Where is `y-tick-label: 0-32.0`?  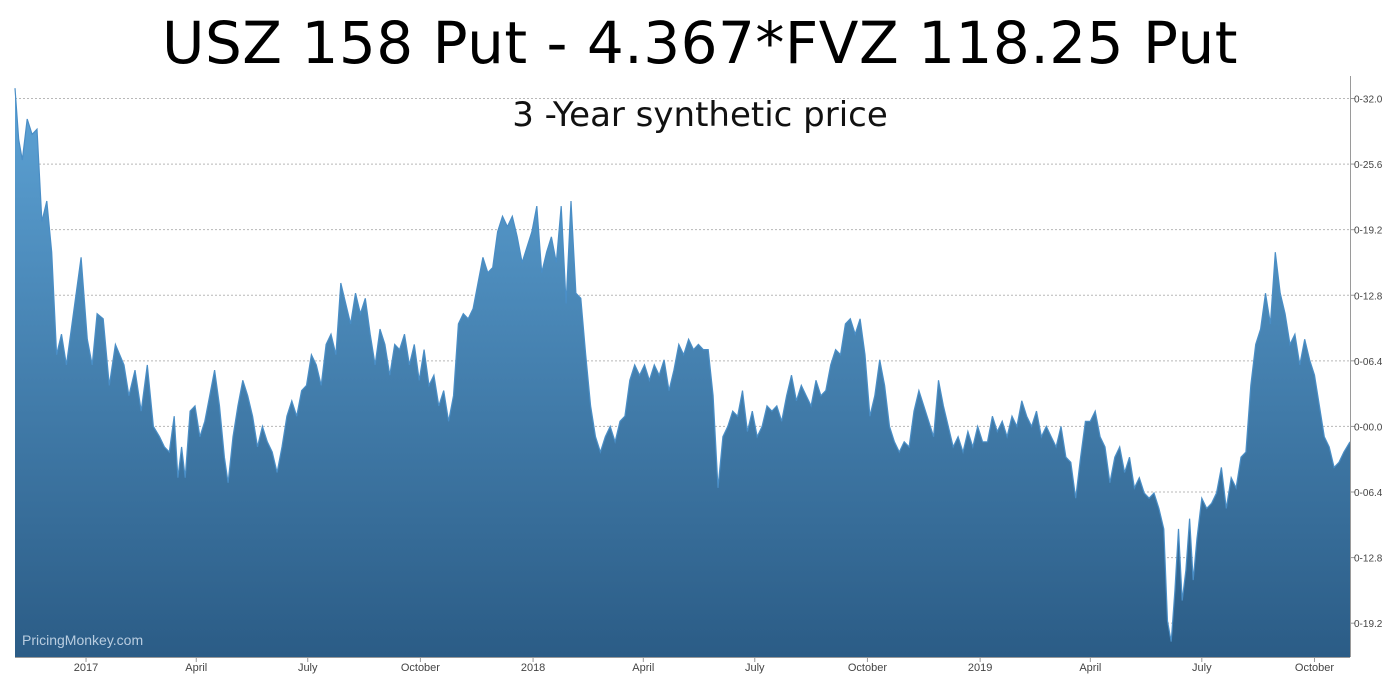 y-tick-label: 0-32.0 is located at coordinates (1368, 99).